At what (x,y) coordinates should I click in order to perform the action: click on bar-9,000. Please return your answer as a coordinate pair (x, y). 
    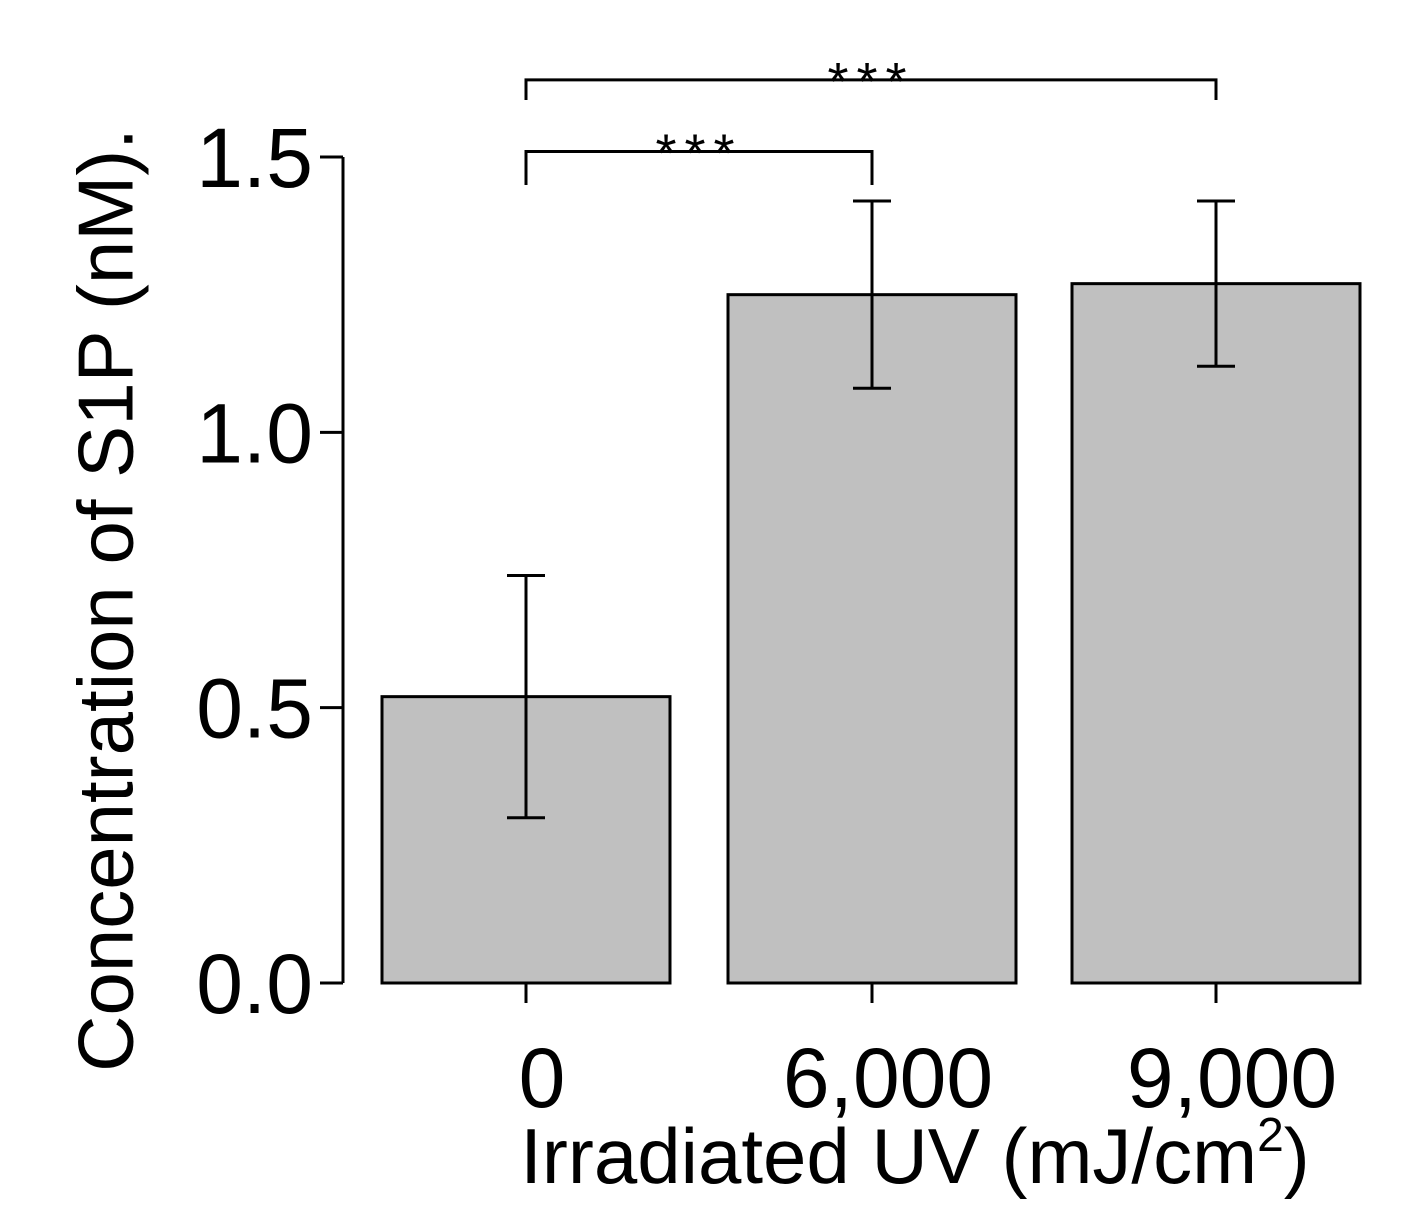
    Looking at the image, I should click on (1216, 633).